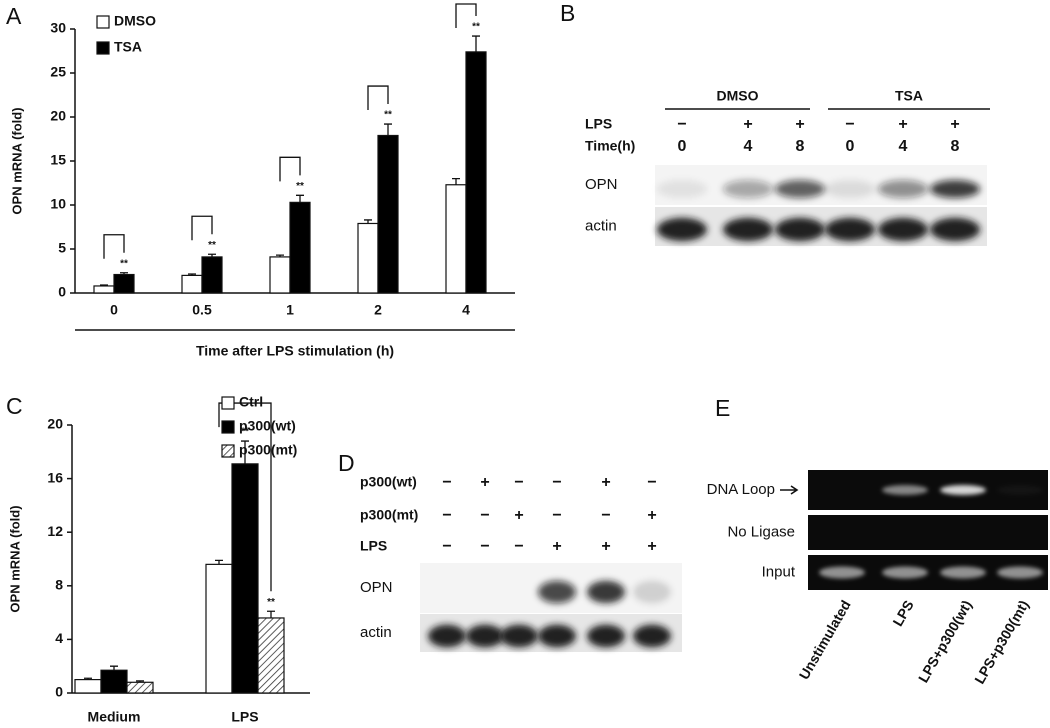  I want to click on x-tick-label: LPS, so click(244, 717).